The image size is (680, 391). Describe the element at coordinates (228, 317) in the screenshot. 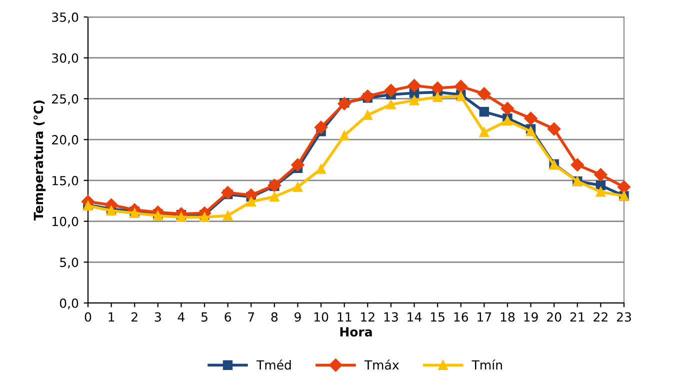

I see `x-tick-label: 6` at that location.